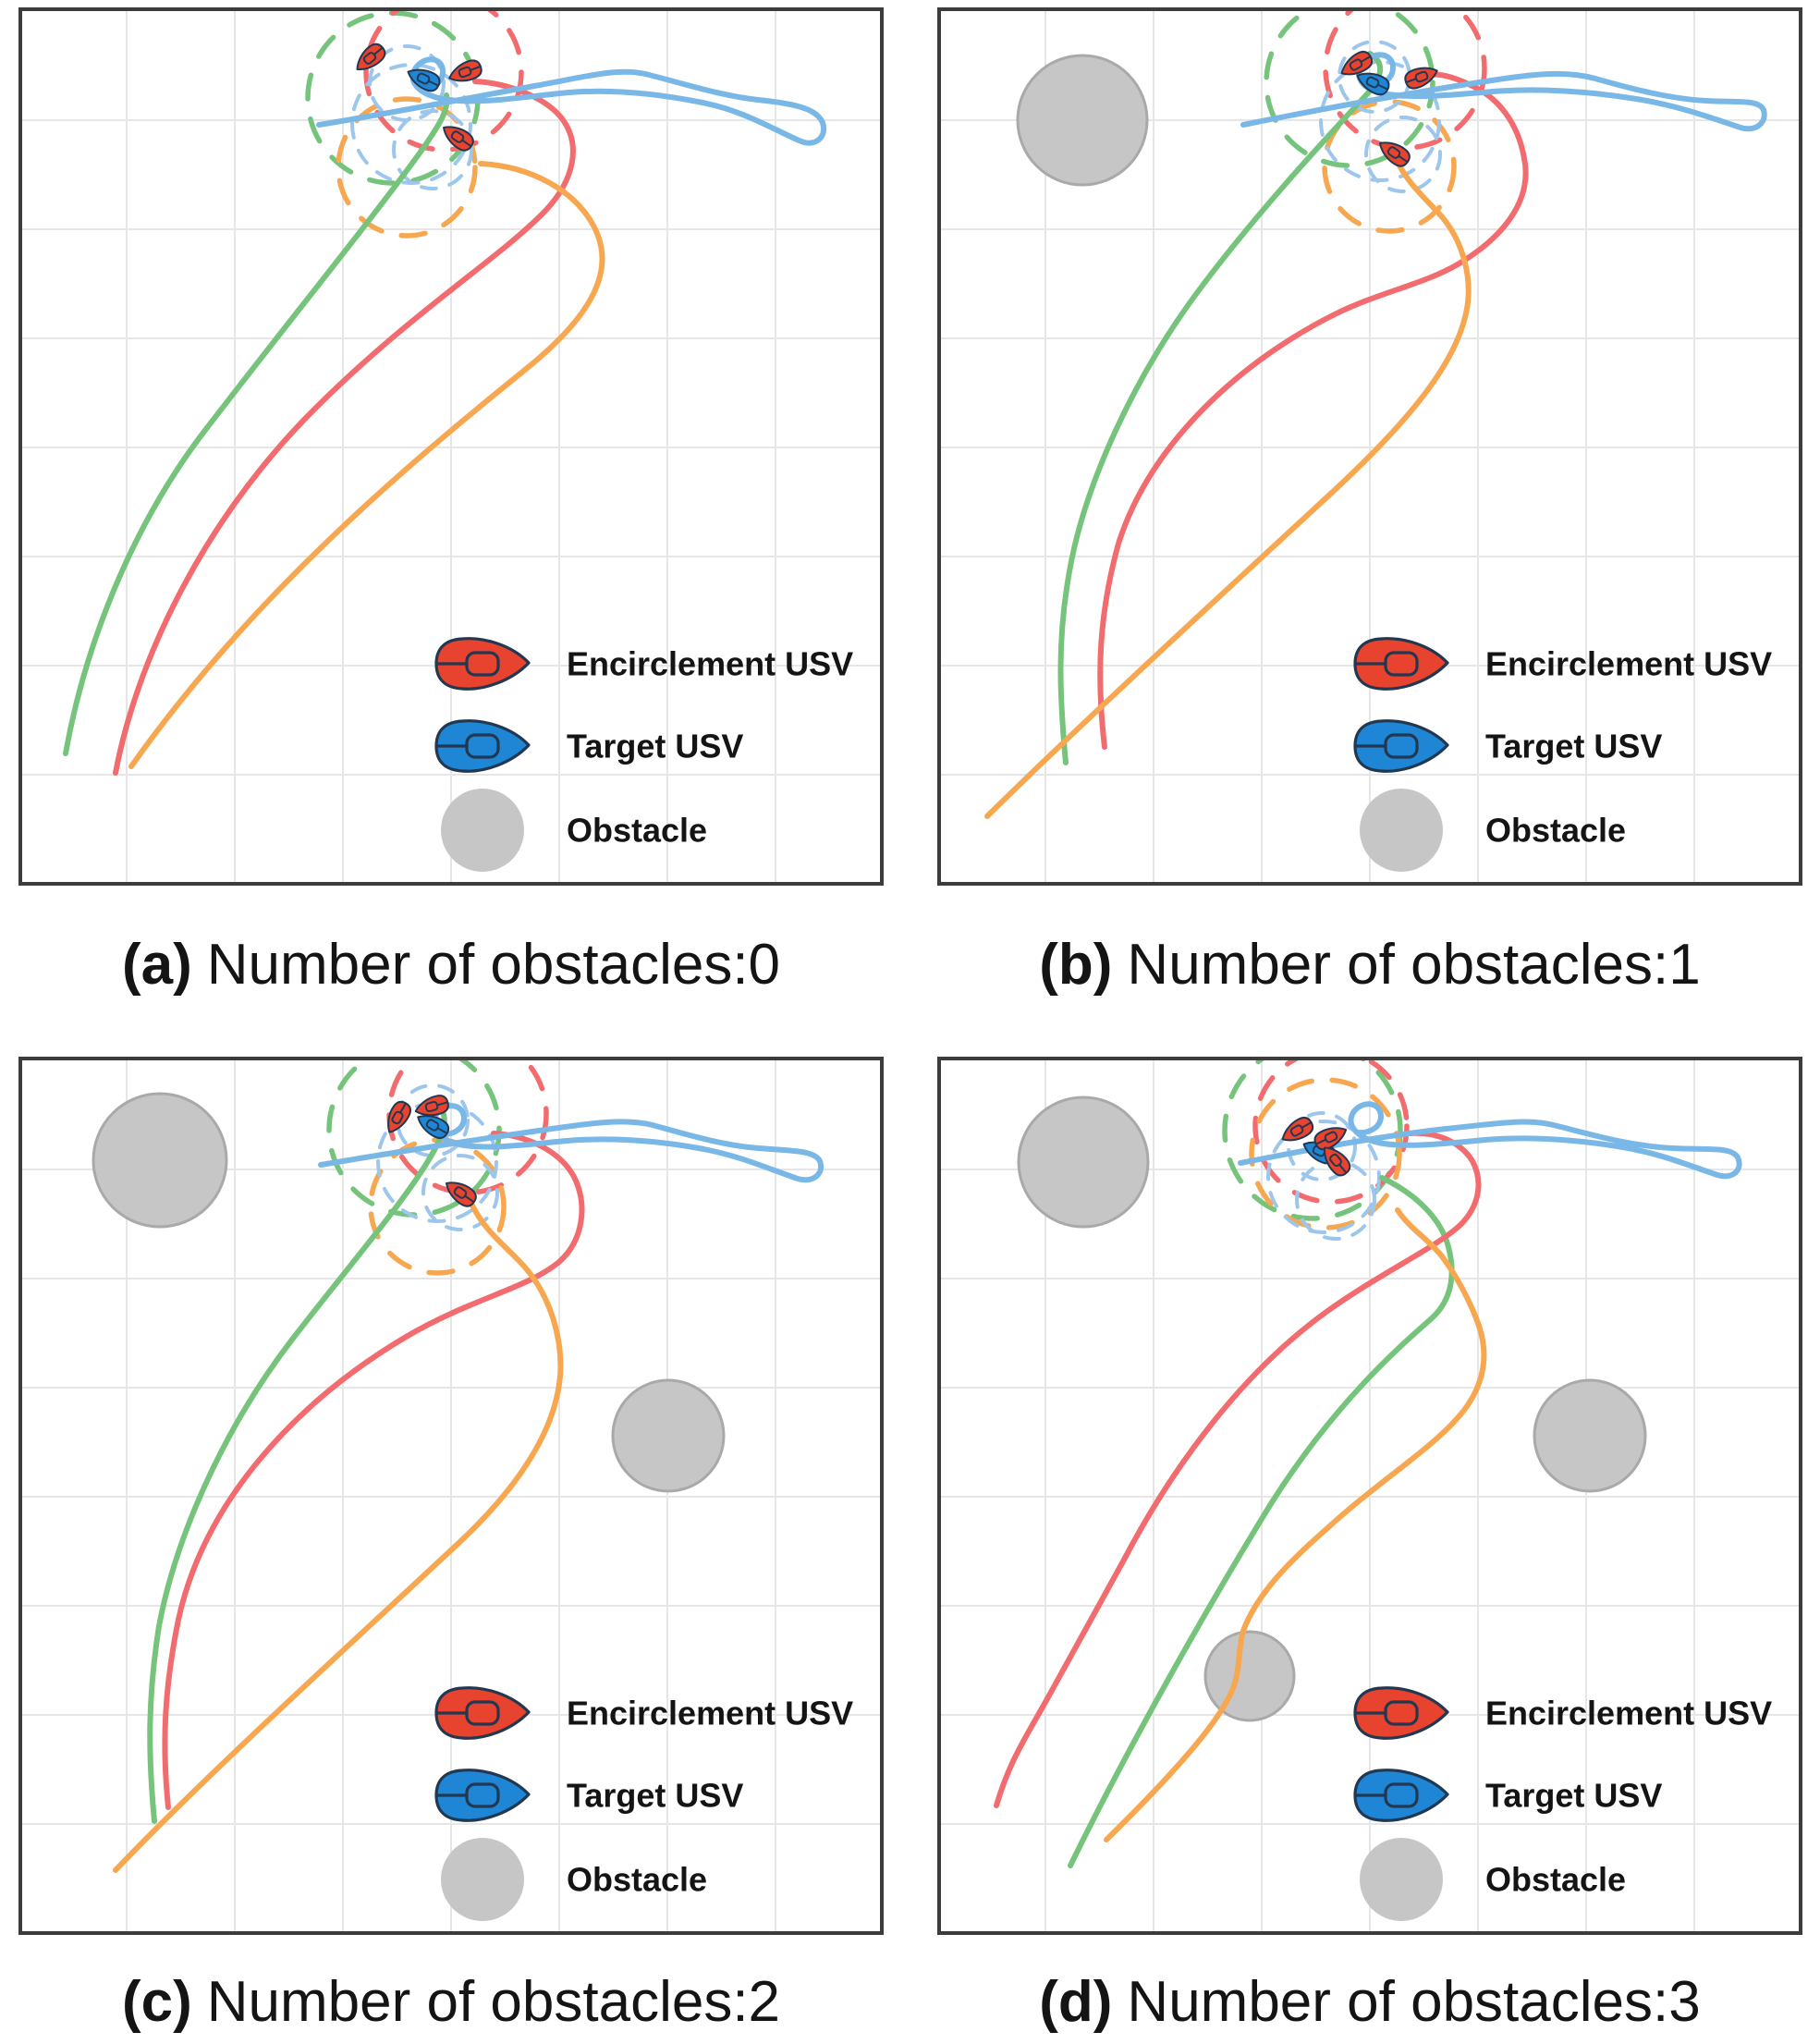  I want to click on caption-d: (d) Number of obstacles:3, so click(1369, 2002).